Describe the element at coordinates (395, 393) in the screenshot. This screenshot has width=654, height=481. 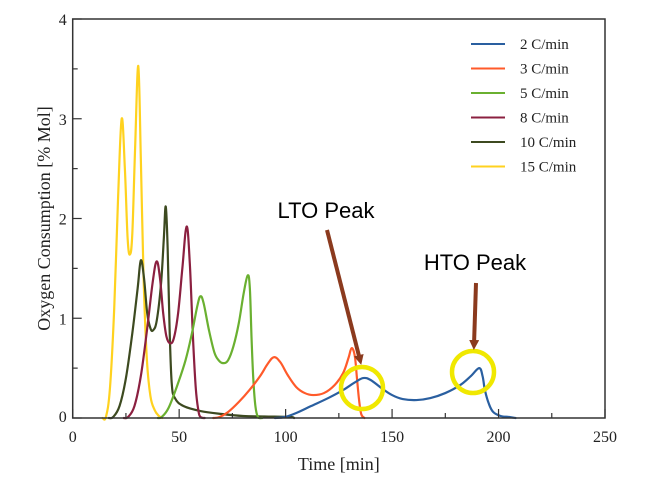
I see `series-line-2-c-min` at that location.